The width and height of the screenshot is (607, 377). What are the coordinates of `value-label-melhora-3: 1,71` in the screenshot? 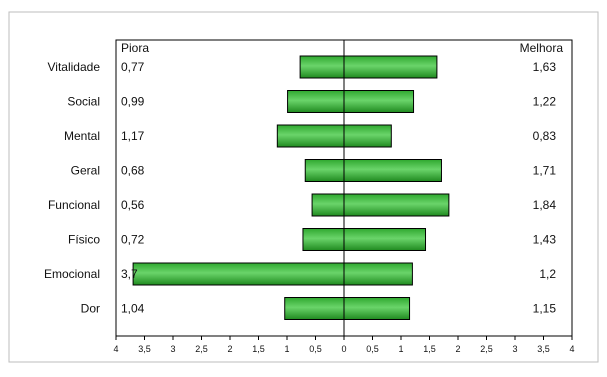 It's located at (545, 171).